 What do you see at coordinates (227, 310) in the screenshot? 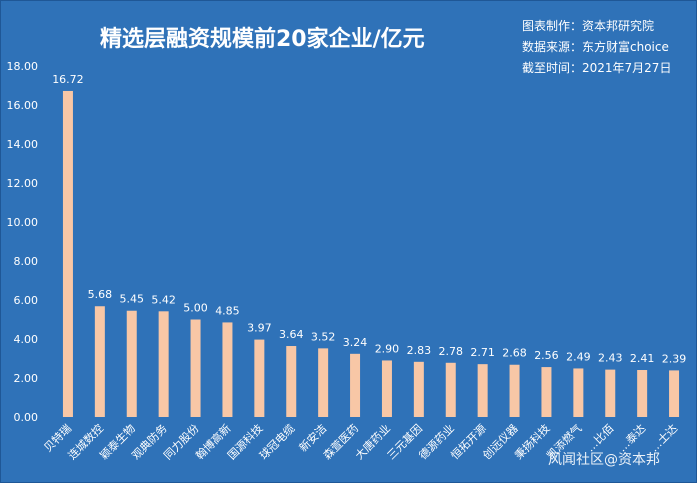
I see `data-label: 4.85` at bounding box center [227, 310].